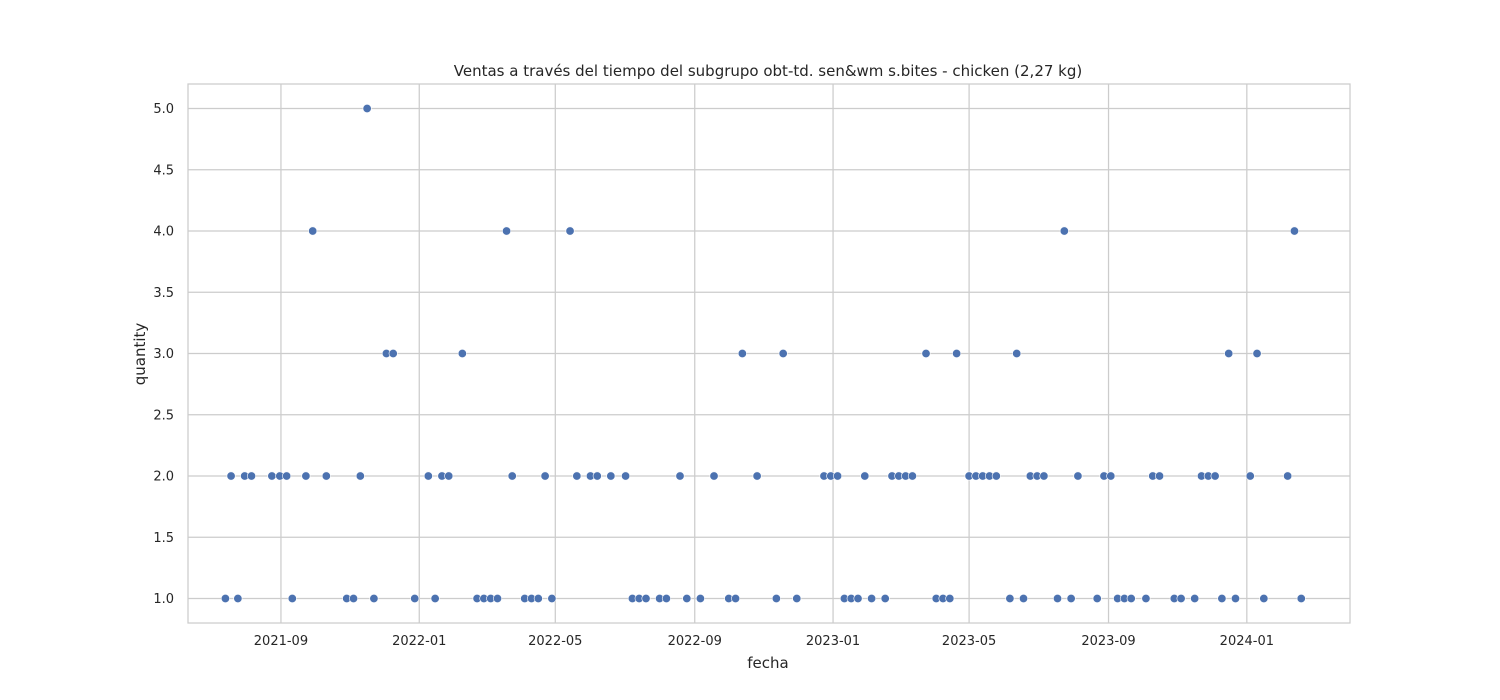 The image size is (1500, 700). I want to click on y-tick-label: 5.0, so click(163, 109).